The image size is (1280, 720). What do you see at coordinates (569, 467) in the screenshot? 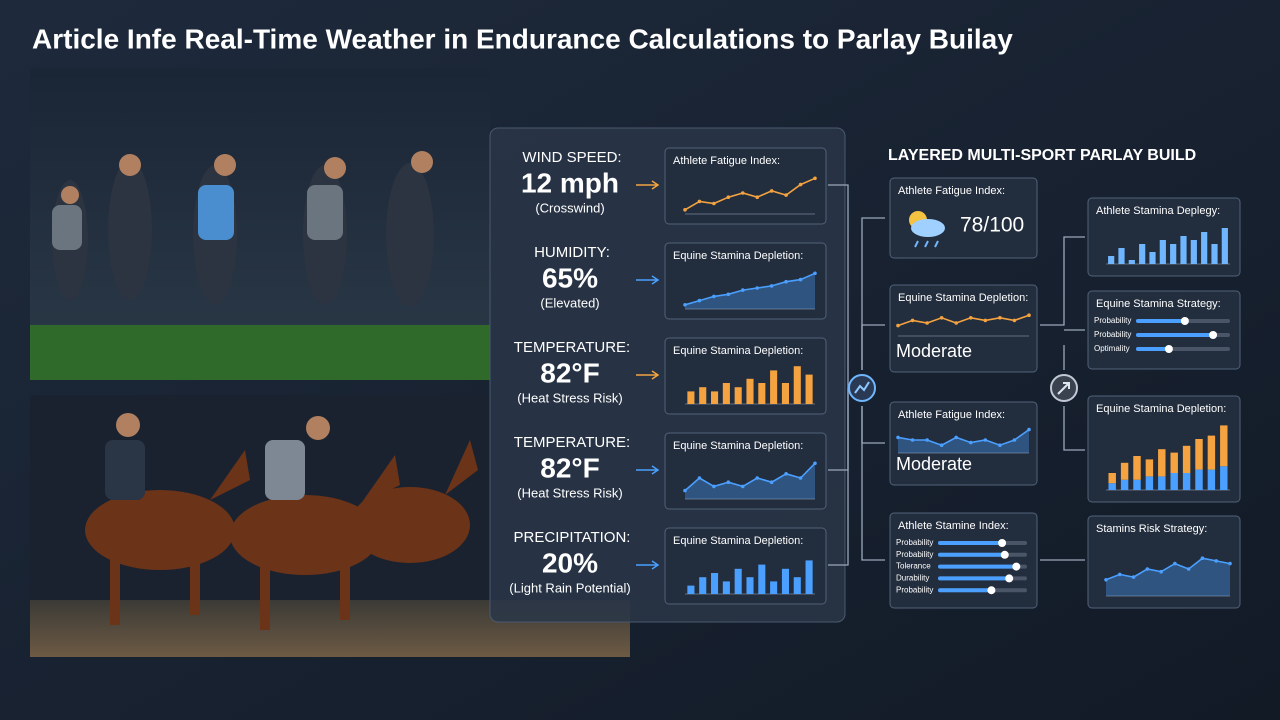
I see `condition-value: 82°F` at bounding box center [569, 467].